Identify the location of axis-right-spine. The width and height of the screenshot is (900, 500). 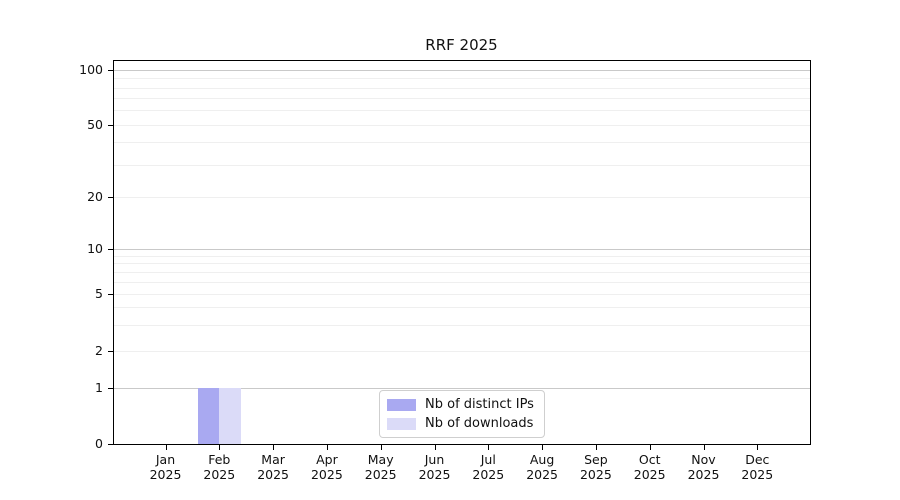
(810, 252).